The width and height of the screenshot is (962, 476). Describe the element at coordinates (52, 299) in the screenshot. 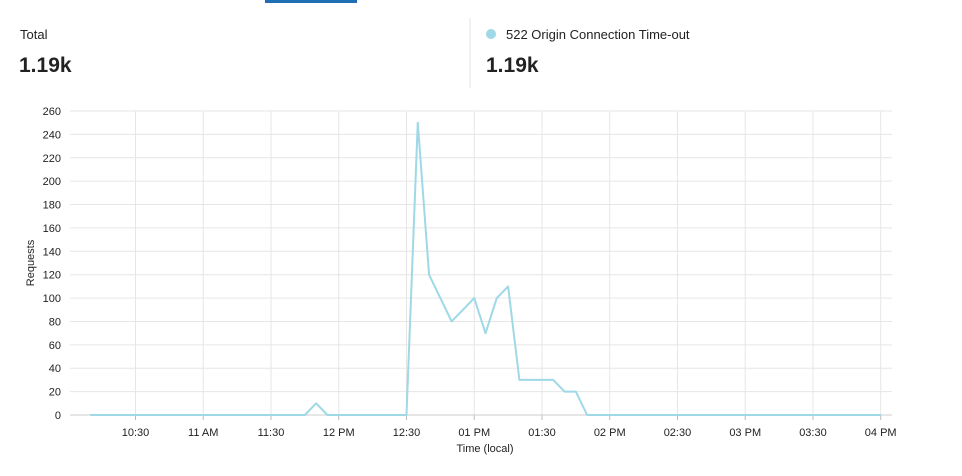

I see `y-tick-label: 100` at that location.